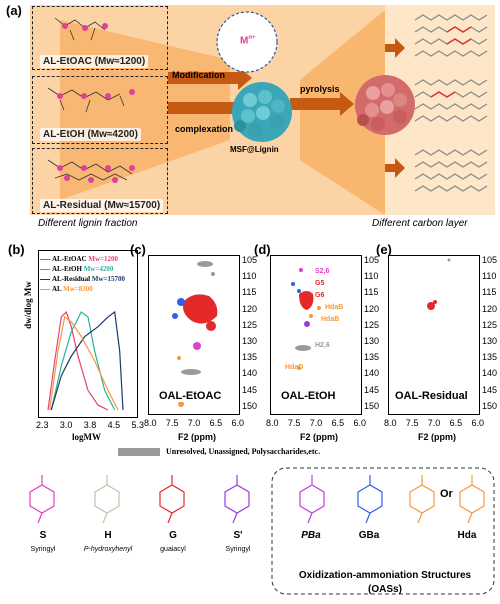  Describe the element at coordinates (308, 396) in the screenshot. I see `nmr-d-sample: OAL-EtOH` at that location.